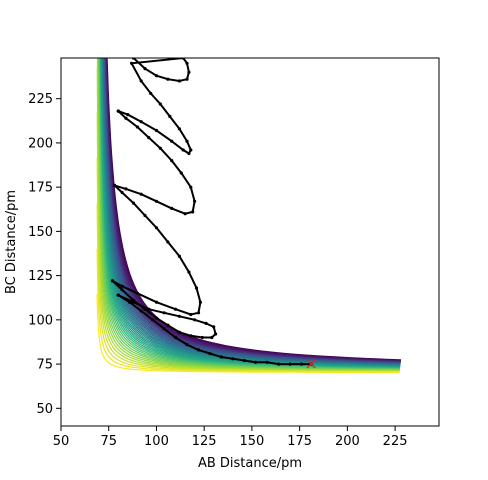 This screenshot has width=488, height=480. I want to click on y-tick-label: 175, so click(40, 188).